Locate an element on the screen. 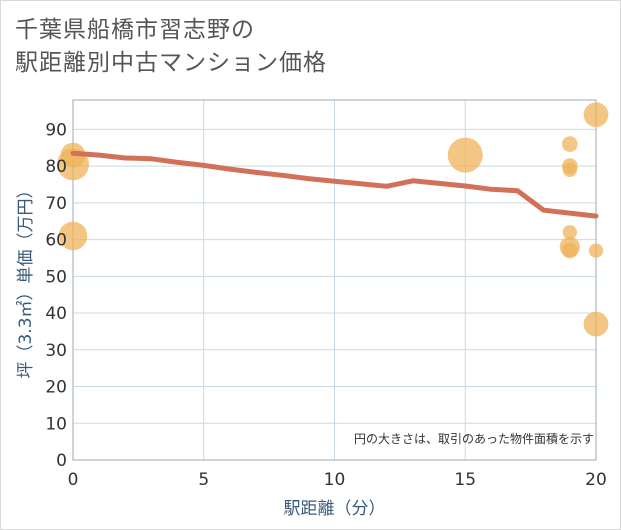  bubble-size-note: 円の大きさは、取引のあった物件面積を示す is located at coordinates (474, 438).